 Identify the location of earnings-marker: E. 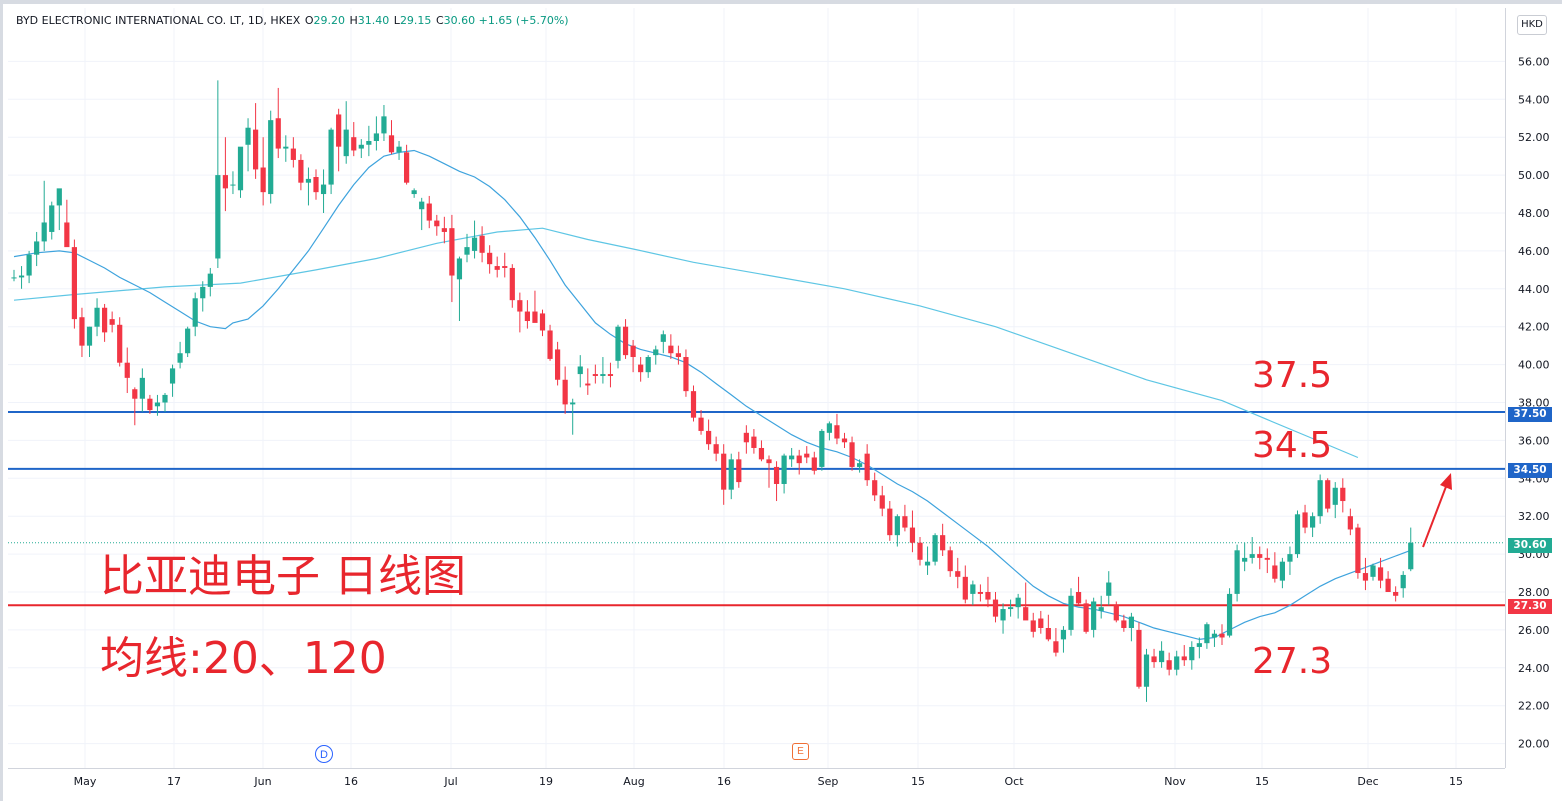
(800, 751).